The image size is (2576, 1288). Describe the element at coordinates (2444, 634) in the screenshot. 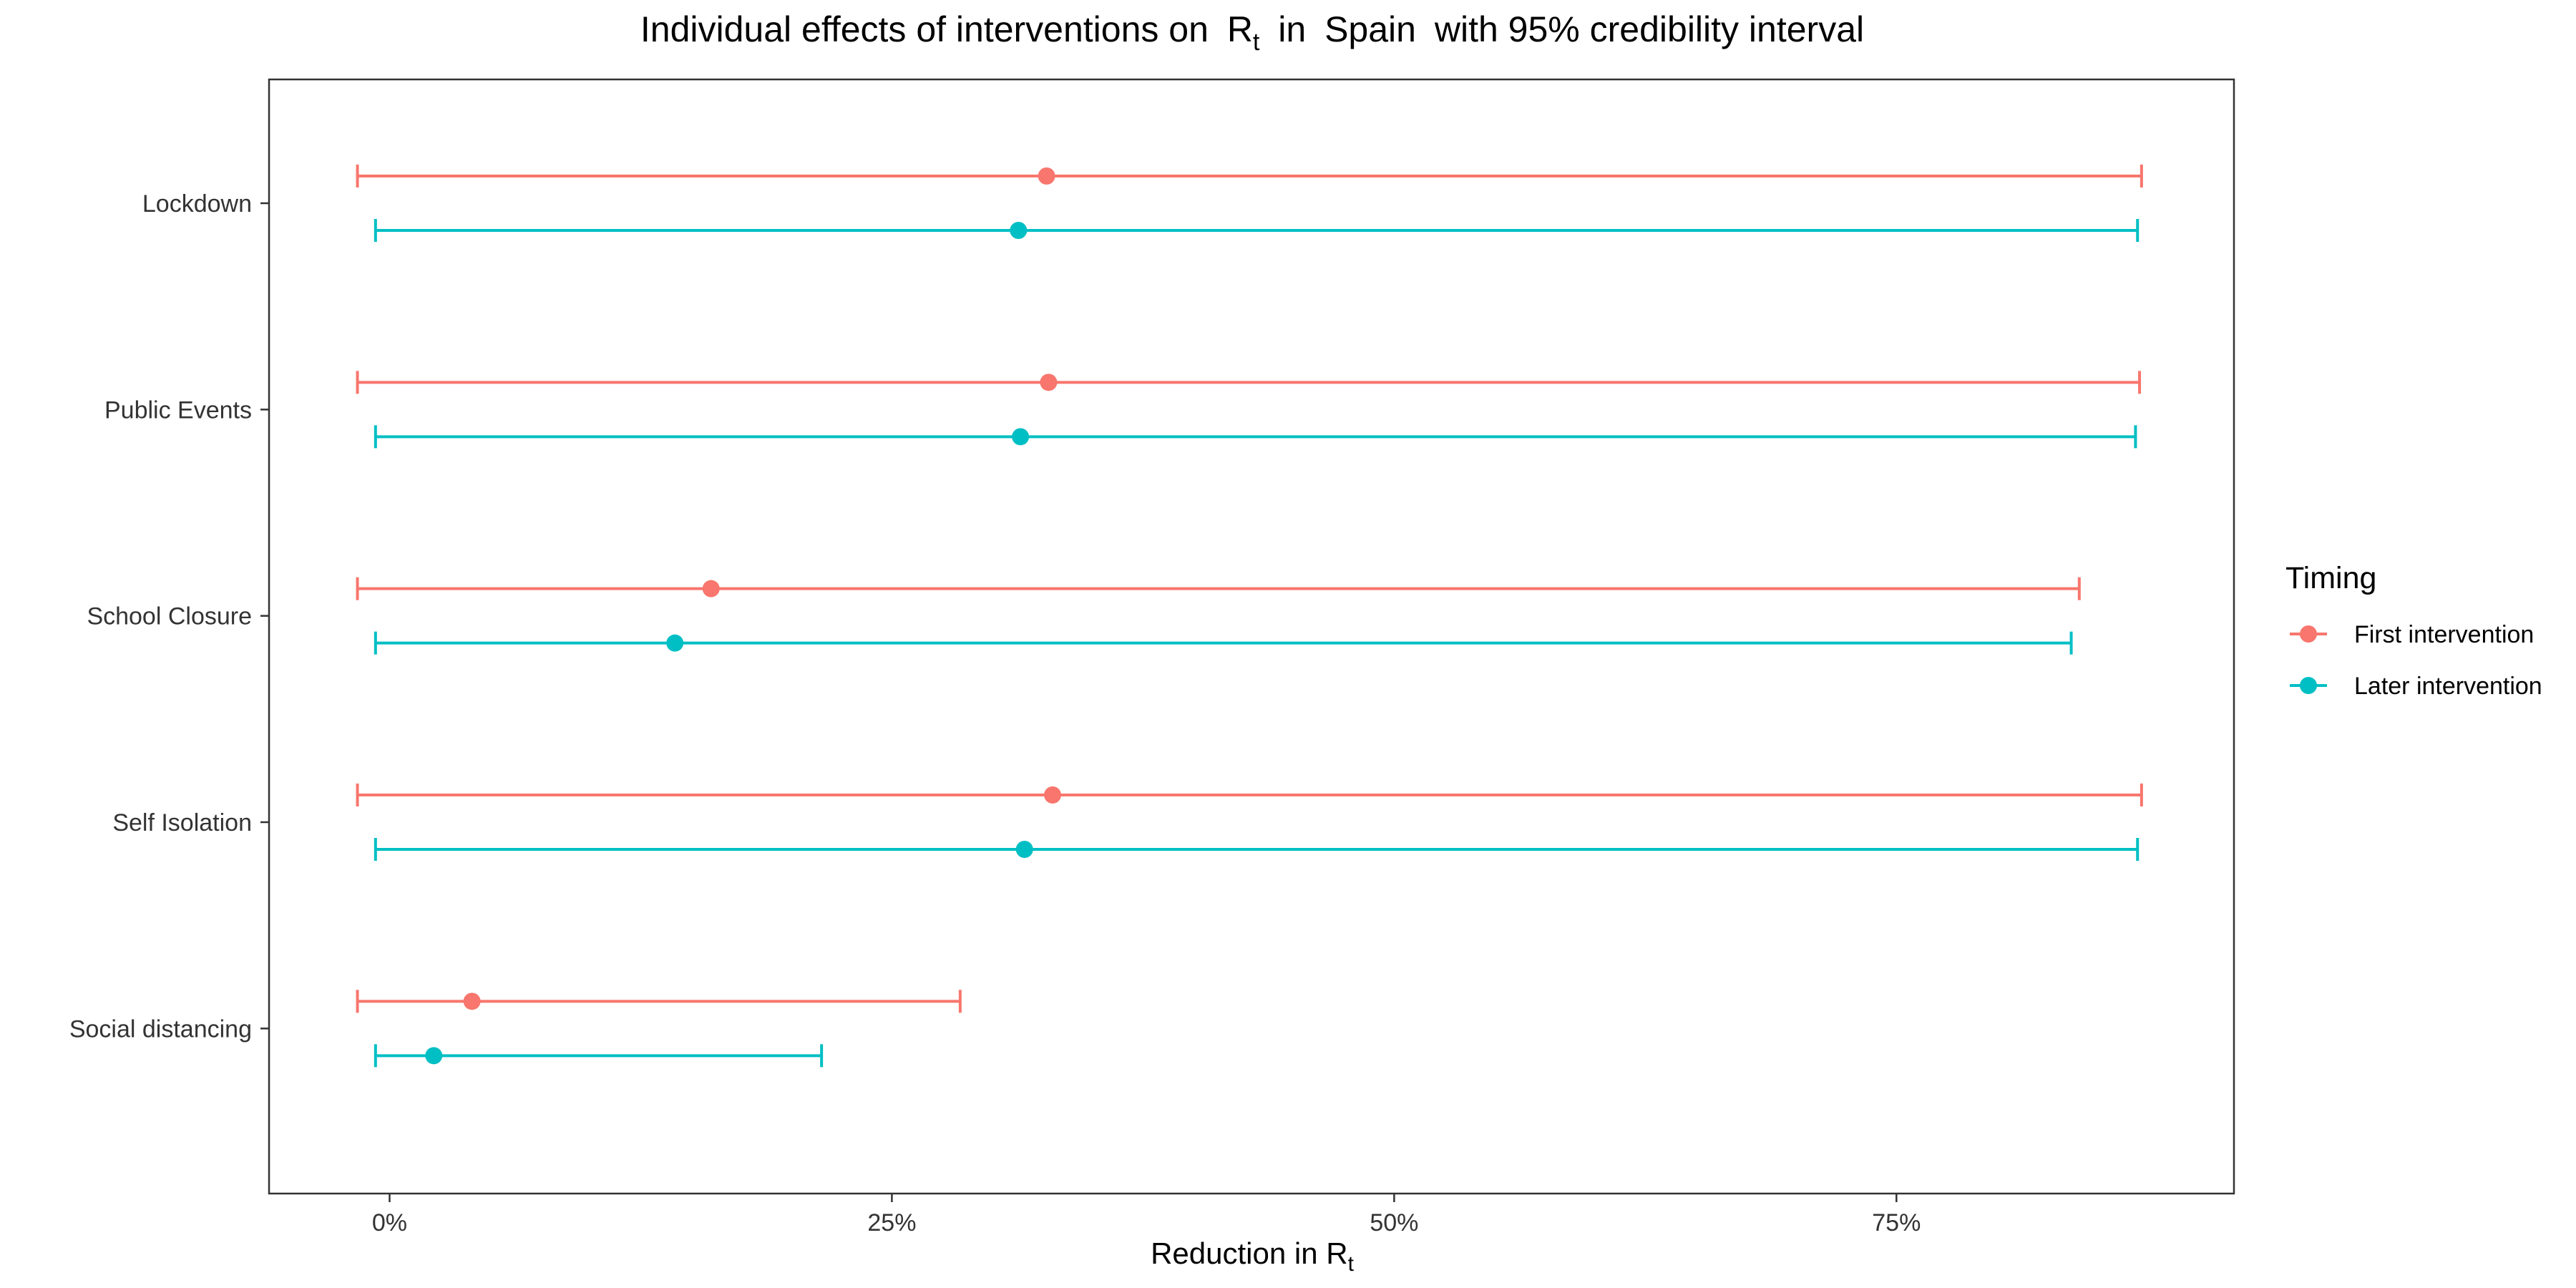

I see `legend-label-first-intervention: First intervention` at that location.